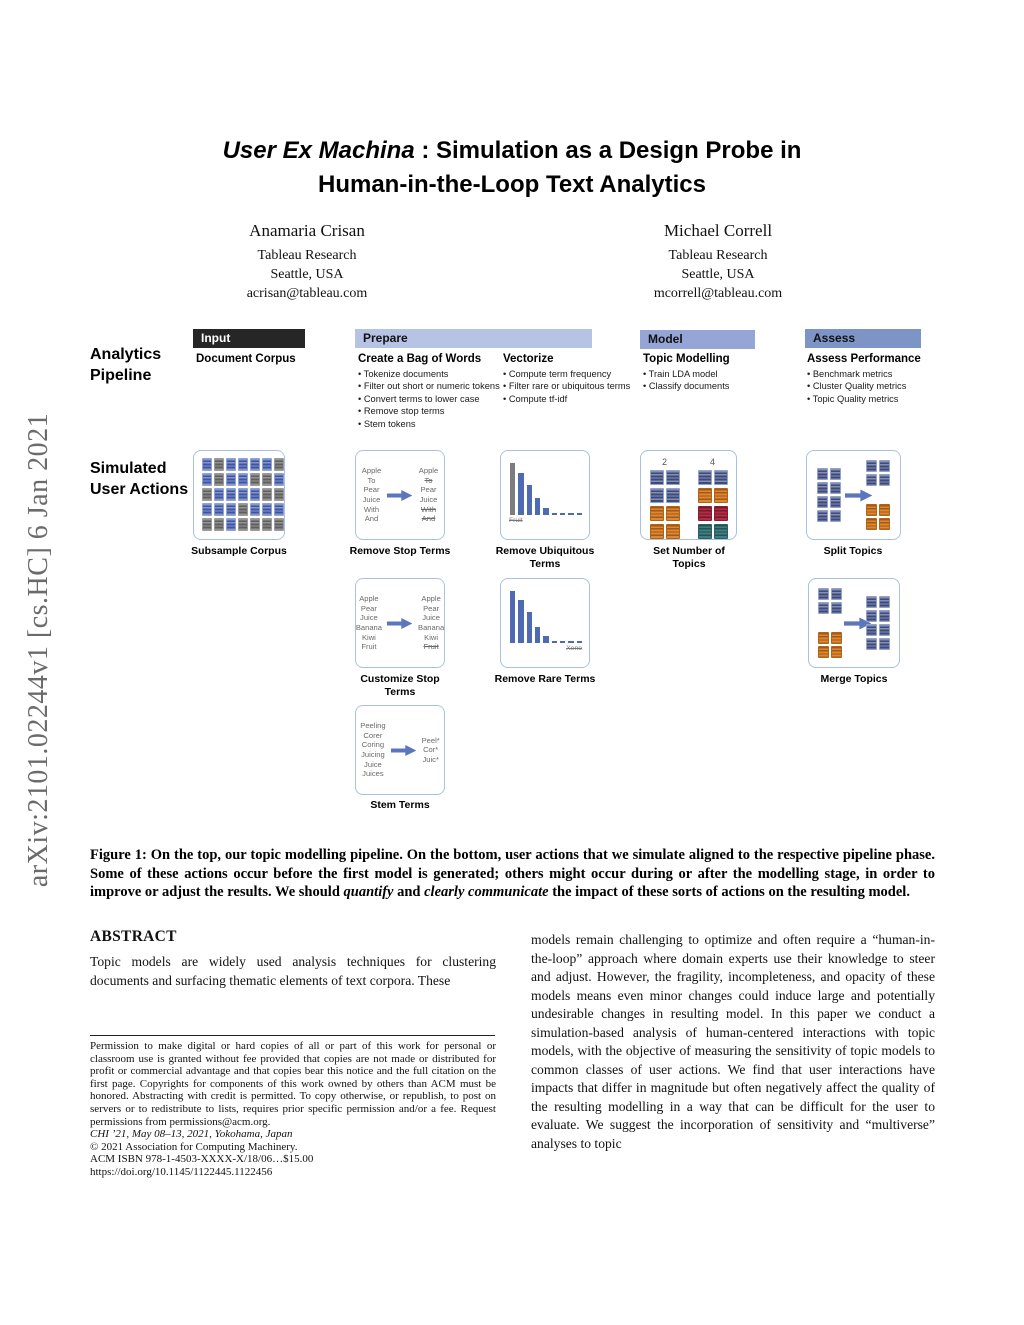 The image size is (1024, 1325). What do you see at coordinates (516, 520) in the screenshot?
I see `bar-axis-label: Fruit` at bounding box center [516, 520].